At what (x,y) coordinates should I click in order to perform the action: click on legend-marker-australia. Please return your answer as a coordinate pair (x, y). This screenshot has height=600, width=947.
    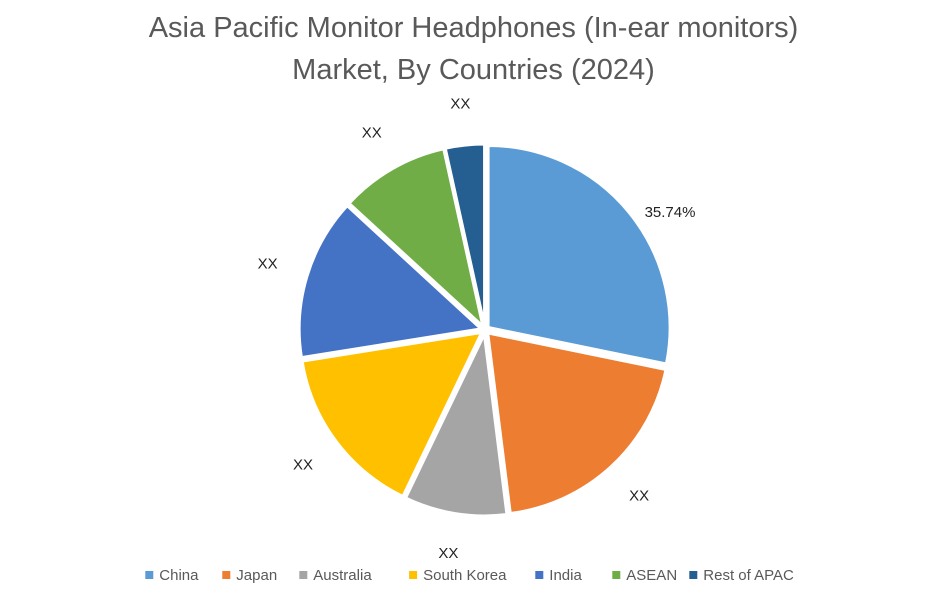
    Looking at the image, I should click on (303, 575).